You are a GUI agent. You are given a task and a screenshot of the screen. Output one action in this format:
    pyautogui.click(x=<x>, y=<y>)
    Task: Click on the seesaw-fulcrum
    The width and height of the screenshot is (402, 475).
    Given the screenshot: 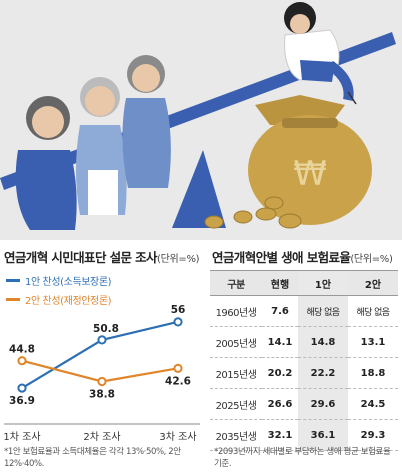 What is the action you would take?
    pyautogui.click(x=199, y=189)
    